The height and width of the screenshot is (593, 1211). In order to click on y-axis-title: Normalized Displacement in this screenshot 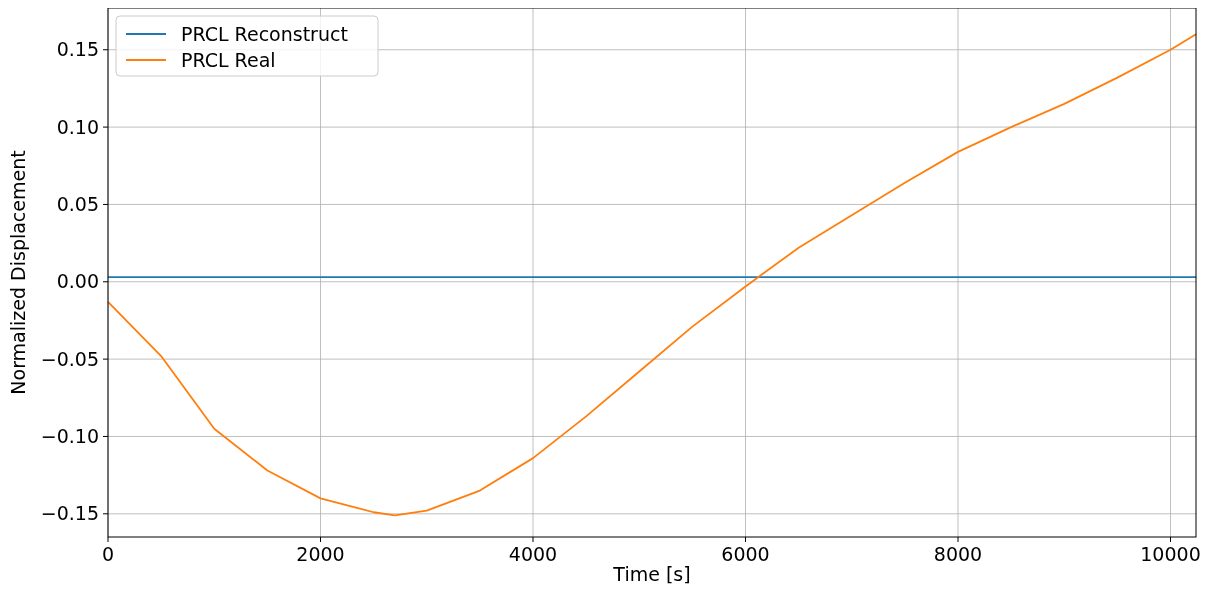, I will do `click(18, 272)`.